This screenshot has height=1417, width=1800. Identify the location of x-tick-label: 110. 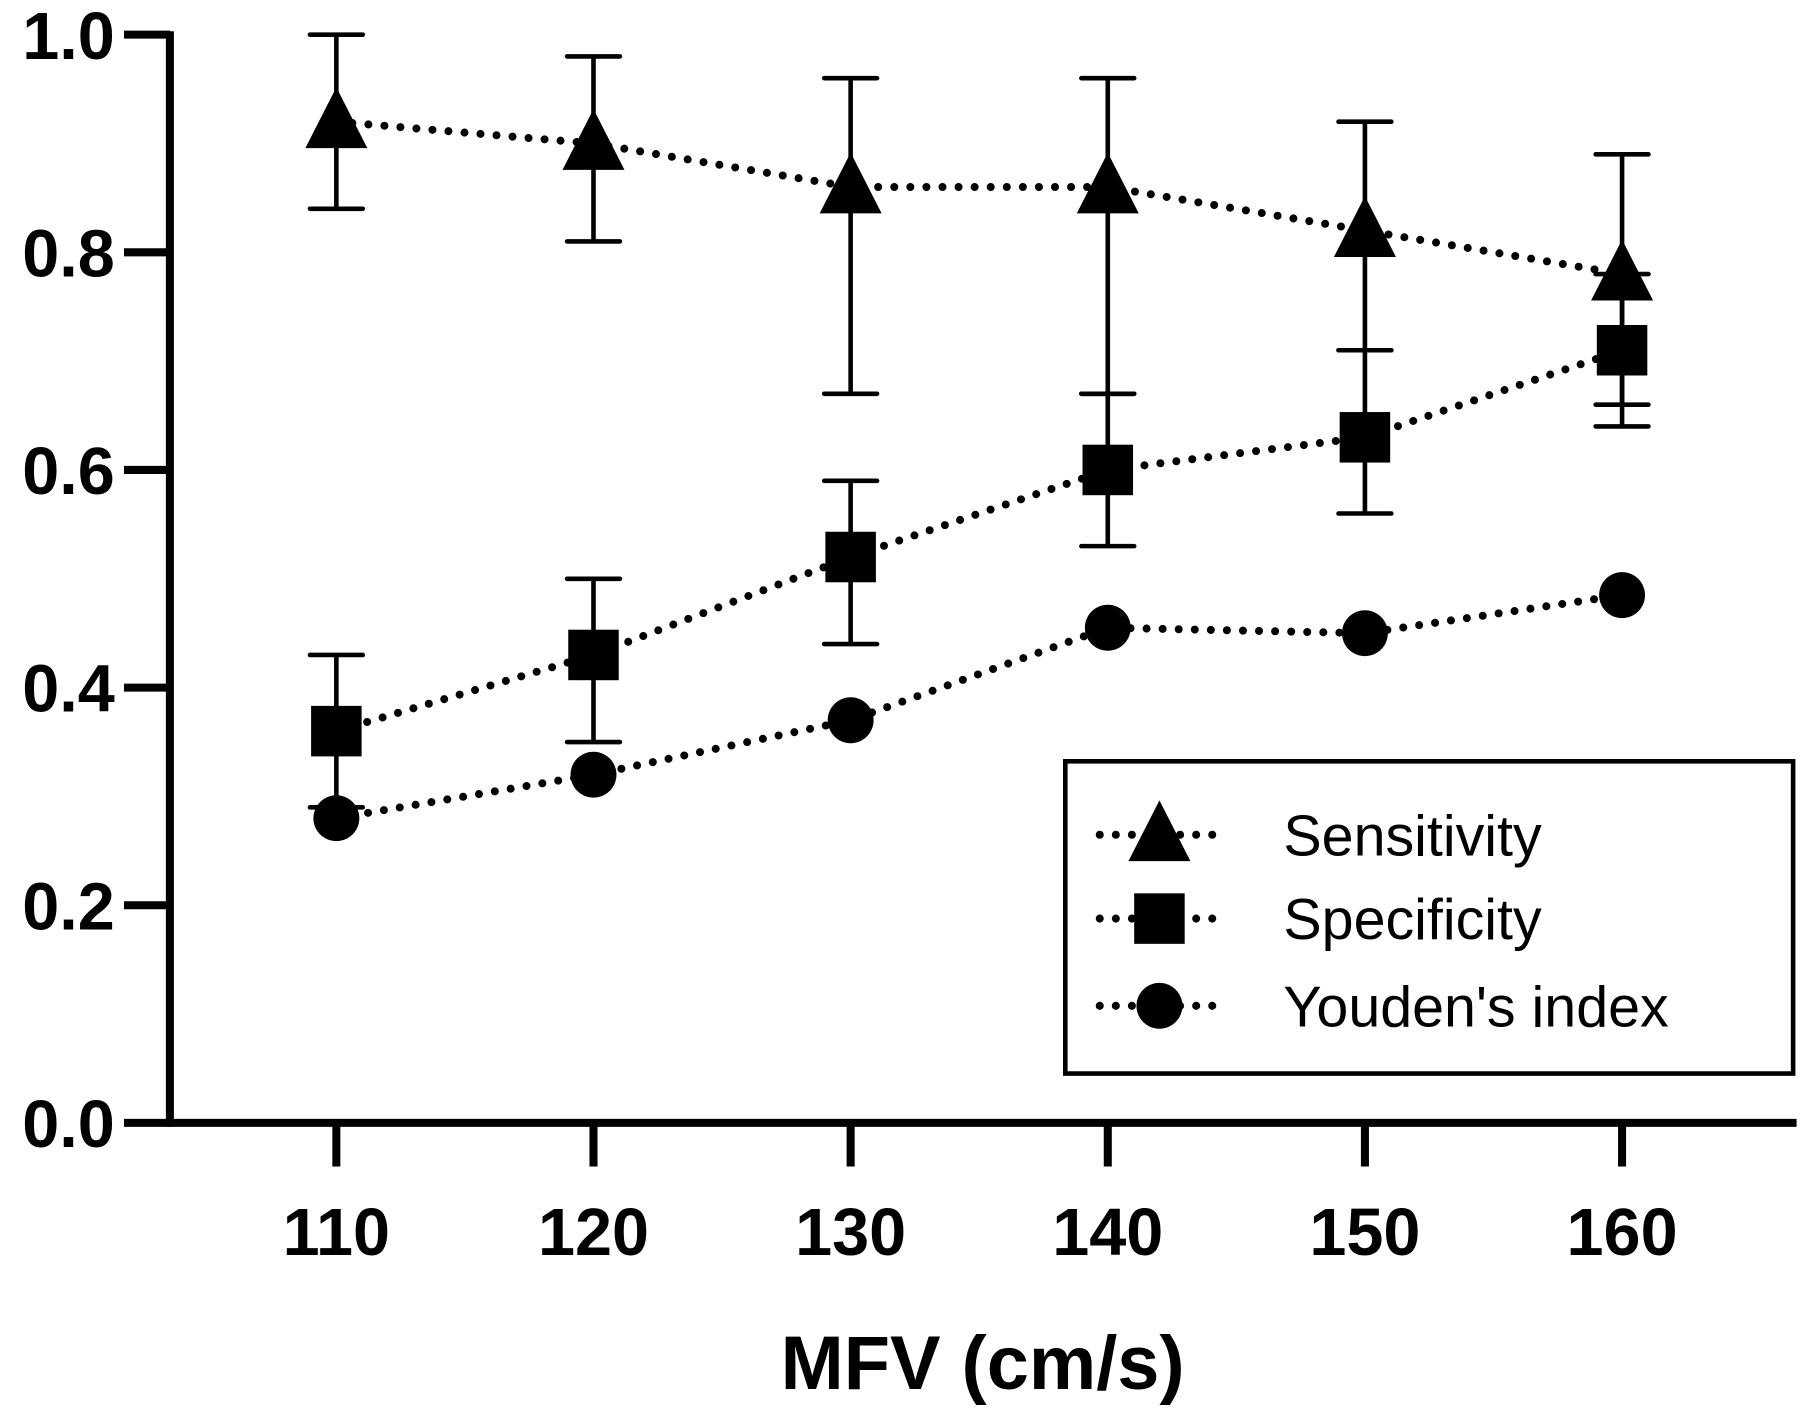
(336, 1233).